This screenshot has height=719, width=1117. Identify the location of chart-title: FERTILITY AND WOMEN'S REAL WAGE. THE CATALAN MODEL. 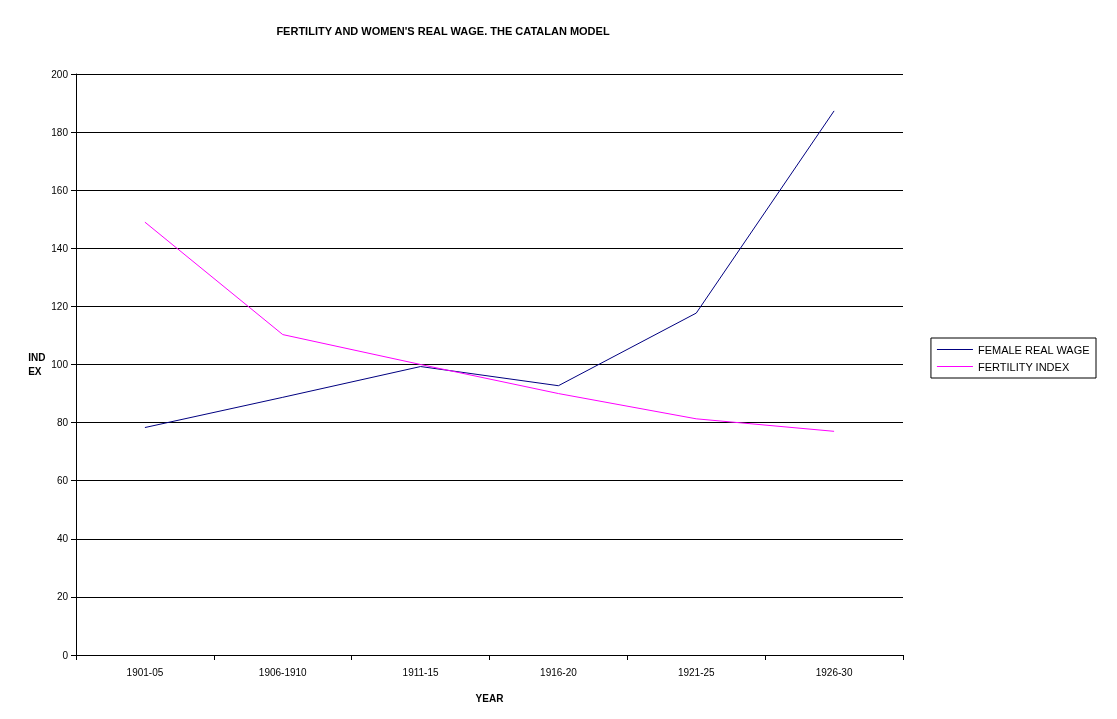
(443, 30).